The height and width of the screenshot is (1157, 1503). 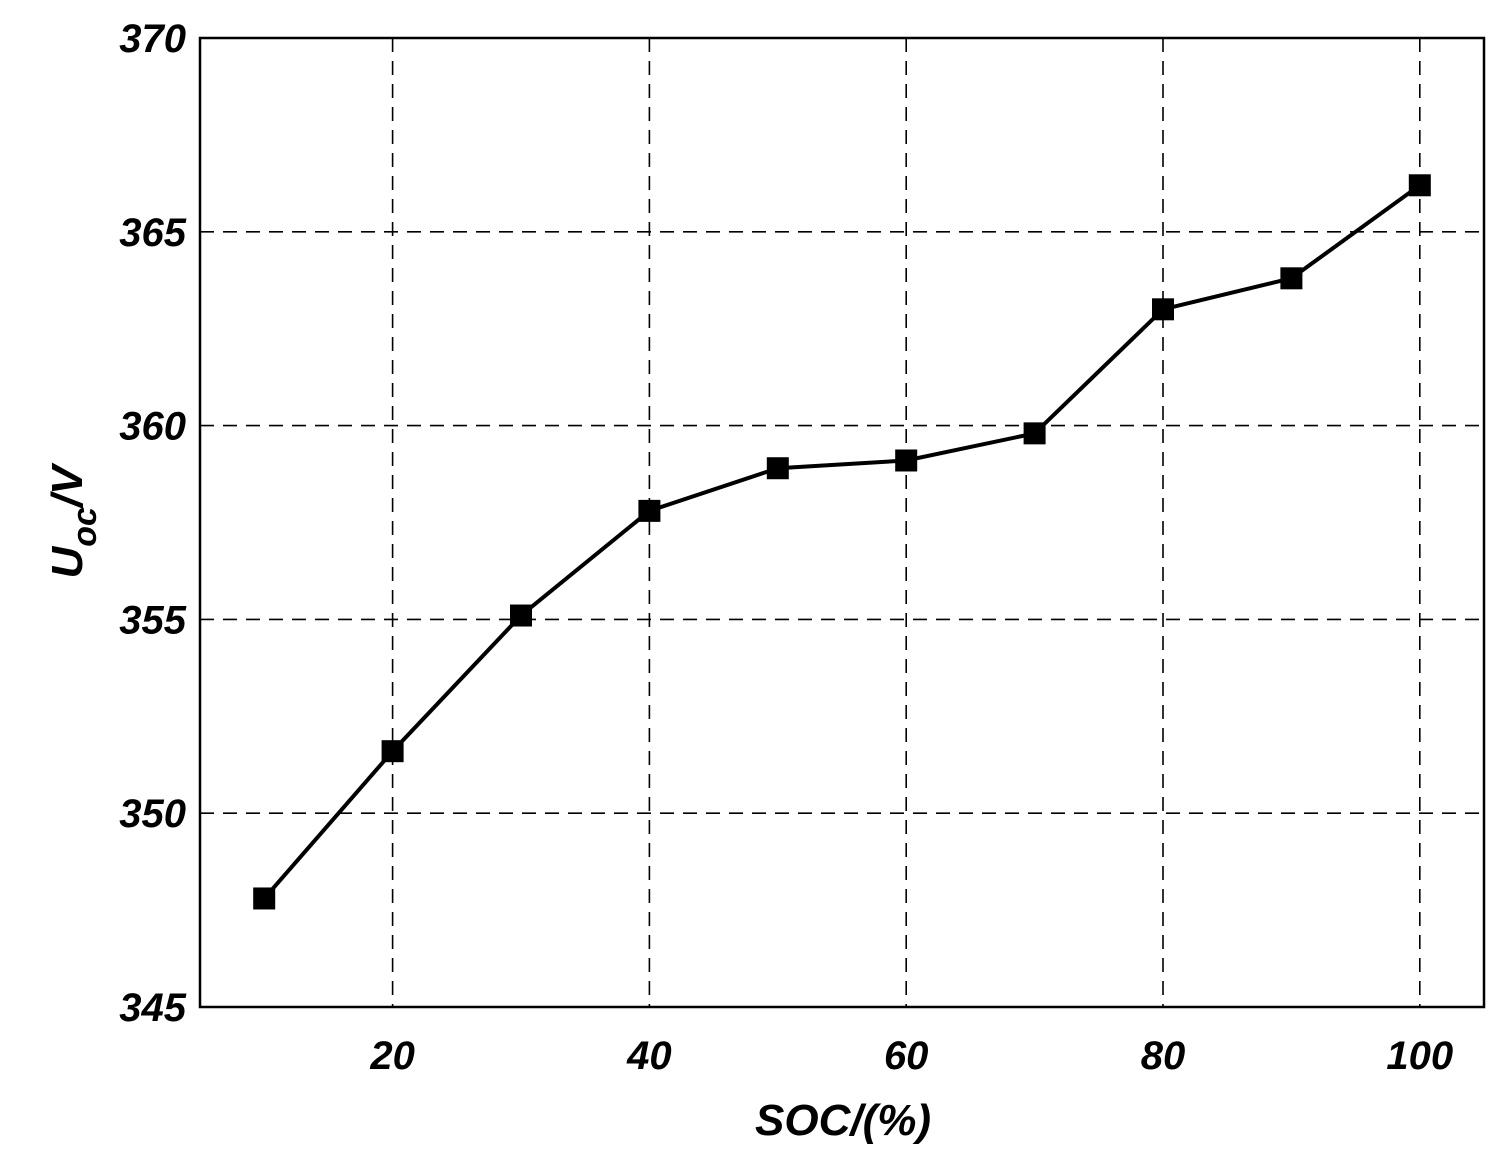 I want to click on x-axis-label: SOC/(%), so click(x=843, y=1120).